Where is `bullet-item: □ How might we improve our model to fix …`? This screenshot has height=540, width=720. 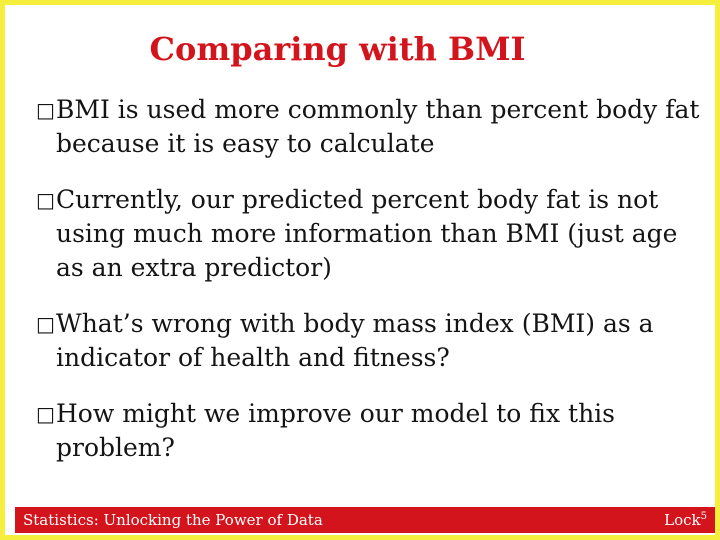
bullet-item: □ How might we improve our model to fix … is located at coordinates (371, 431).